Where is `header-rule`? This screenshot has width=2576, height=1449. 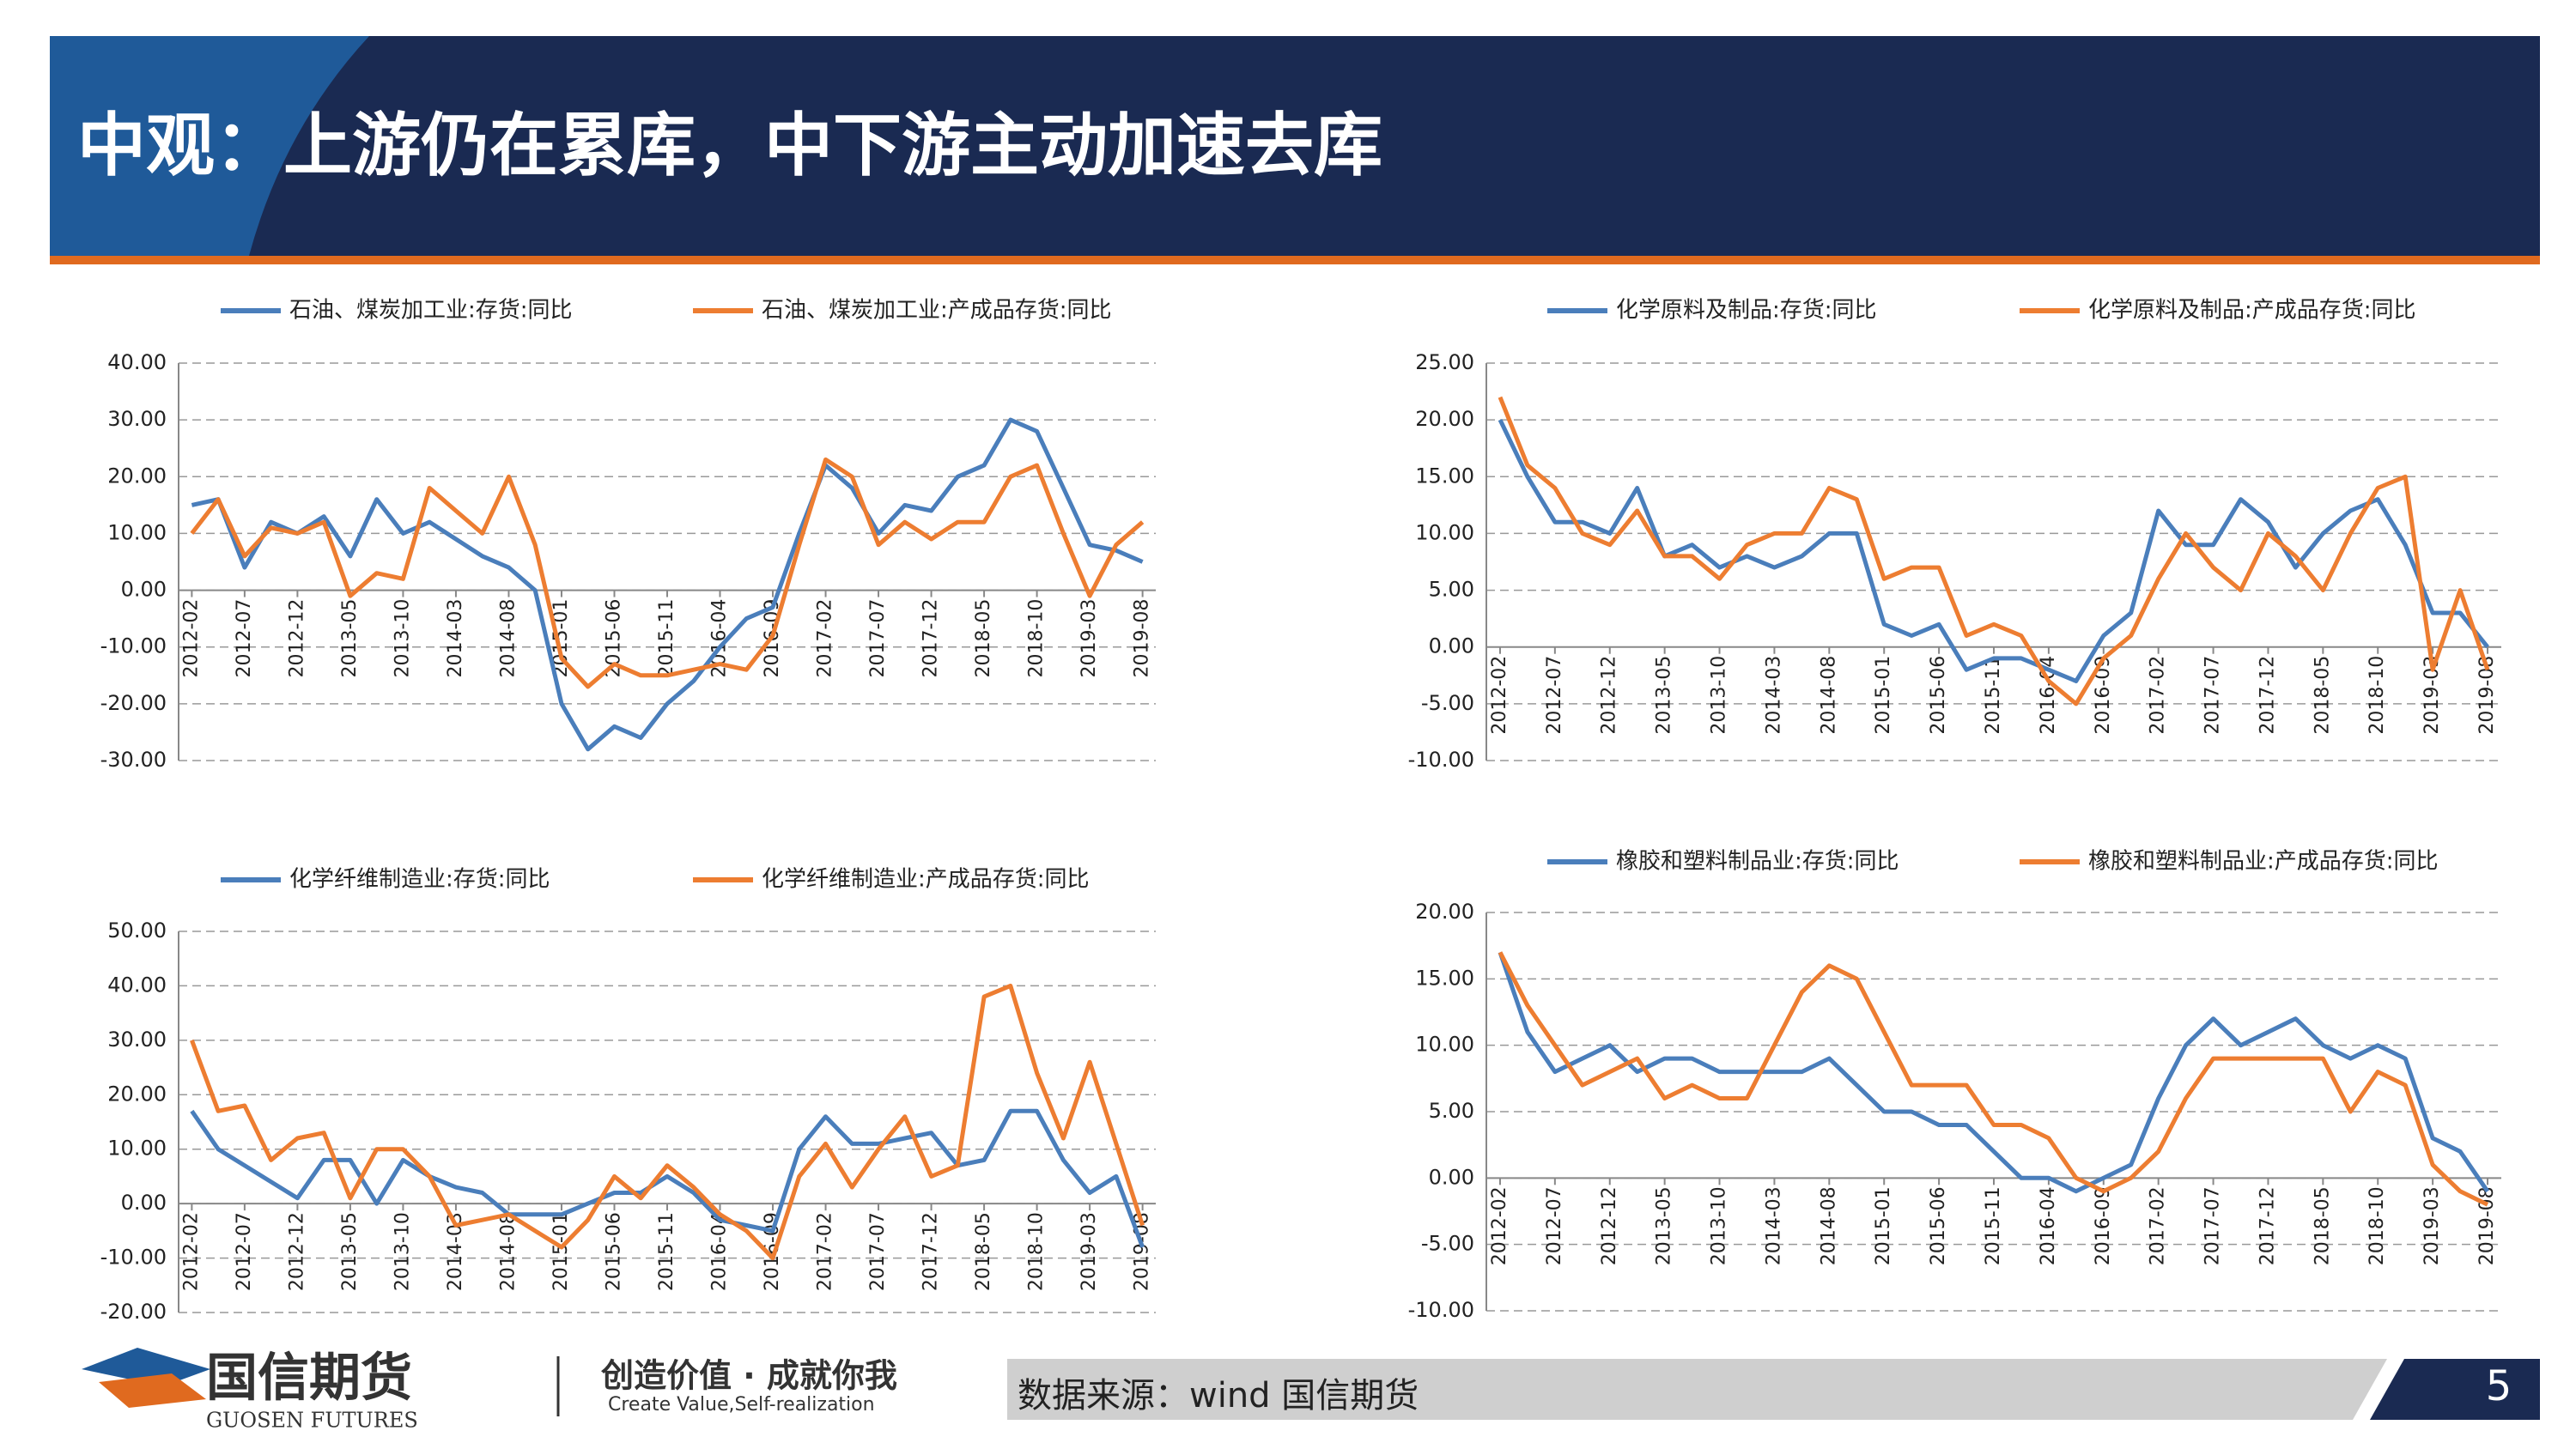
header-rule is located at coordinates (1295, 260).